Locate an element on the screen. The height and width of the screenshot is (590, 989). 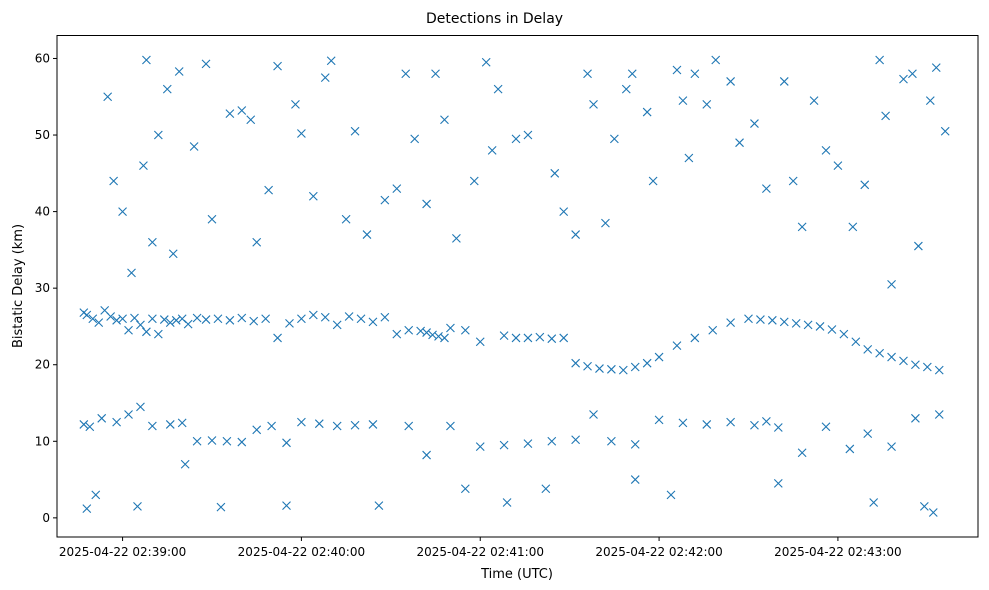
y-tick-label: 40 is located at coordinates (42, 212).